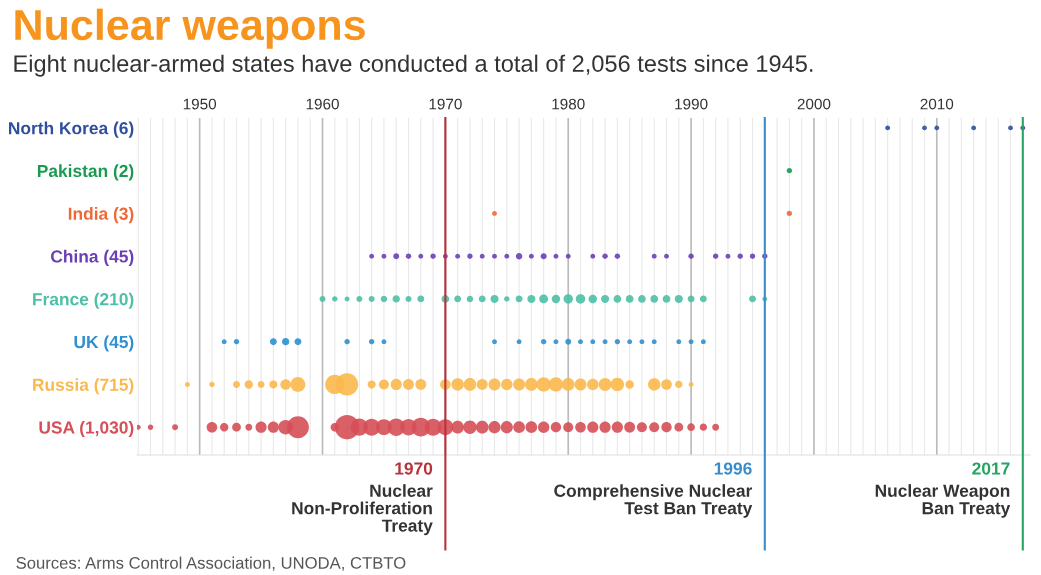 This screenshot has height=575, width=1041. Describe the element at coordinates (937, 104) in the screenshot. I see `x-tick-label: 2010` at that location.